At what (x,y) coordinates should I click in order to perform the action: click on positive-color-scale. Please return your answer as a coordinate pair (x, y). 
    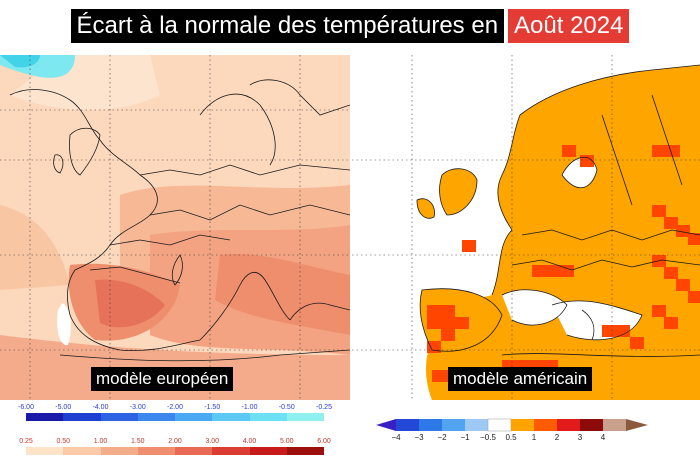
    Looking at the image, I should click on (175, 451).